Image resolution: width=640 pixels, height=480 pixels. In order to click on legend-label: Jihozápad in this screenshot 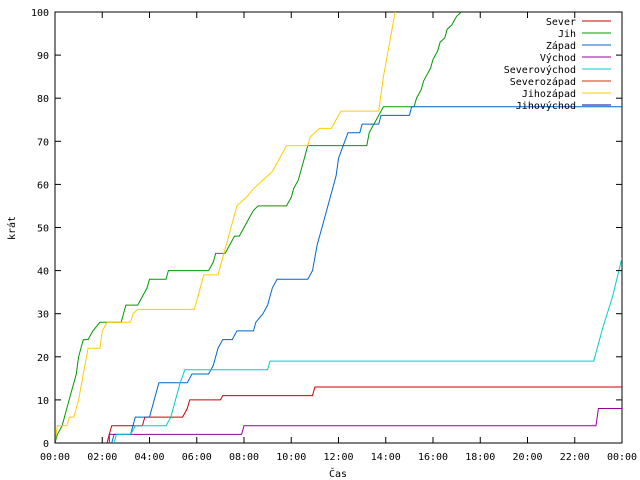, I will do `click(549, 94)`.